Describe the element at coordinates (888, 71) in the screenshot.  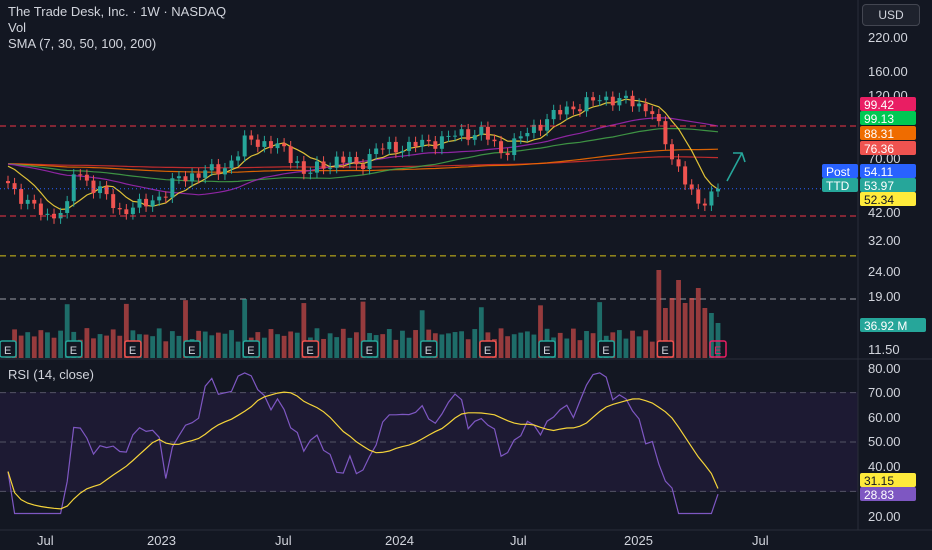
I see `price-axis-tick: 160.00` at that location.